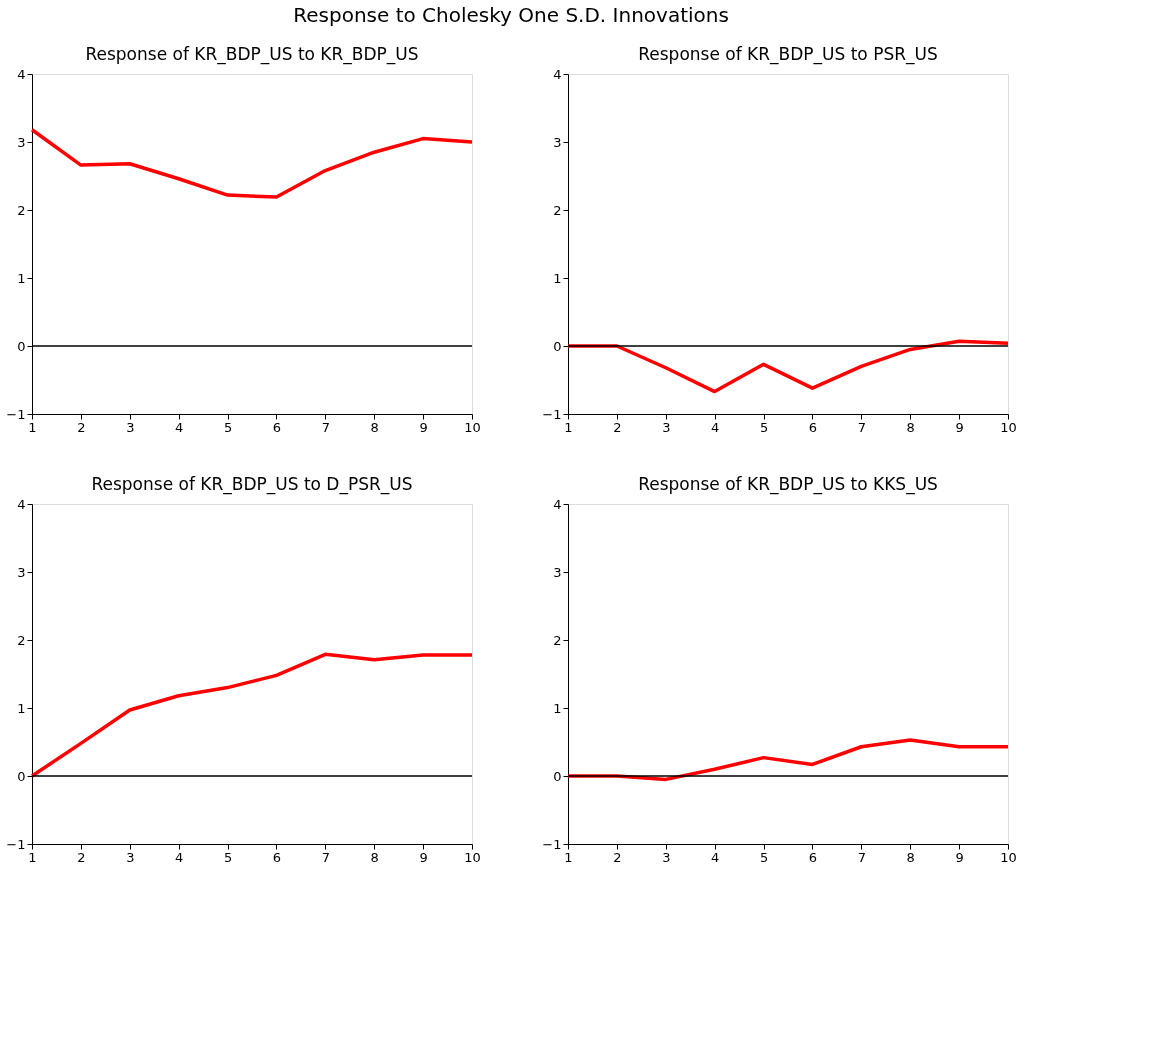  I want to click on chart-title: Response of KR_BDP_US to D_PSR_US, so click(252, 484).